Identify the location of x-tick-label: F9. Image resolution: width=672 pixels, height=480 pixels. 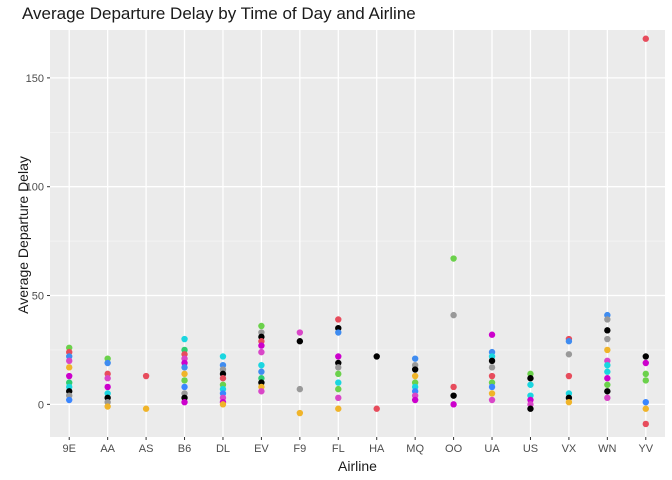
(299, 449).